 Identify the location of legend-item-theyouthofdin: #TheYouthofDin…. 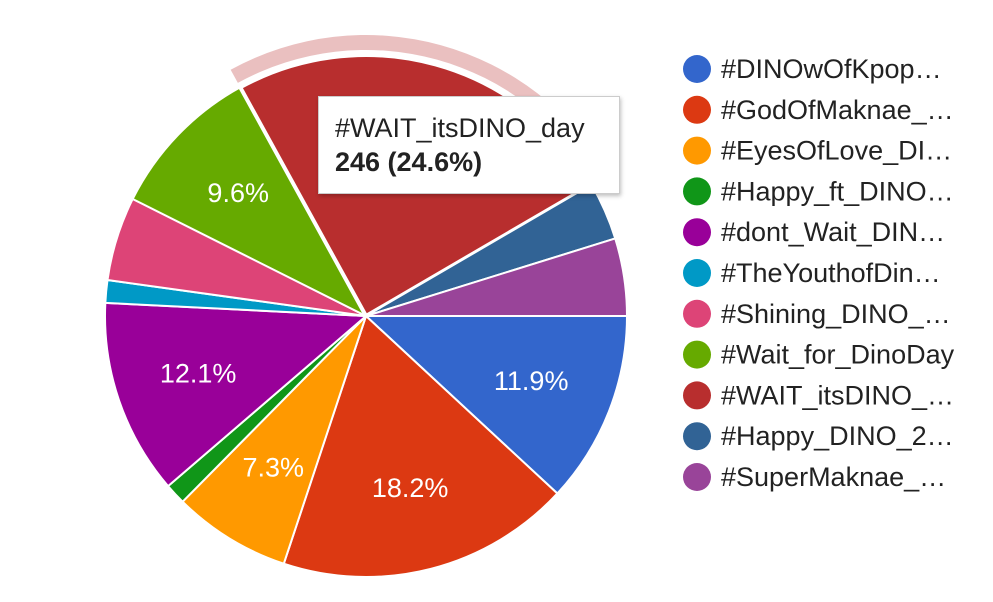
(812, 273).